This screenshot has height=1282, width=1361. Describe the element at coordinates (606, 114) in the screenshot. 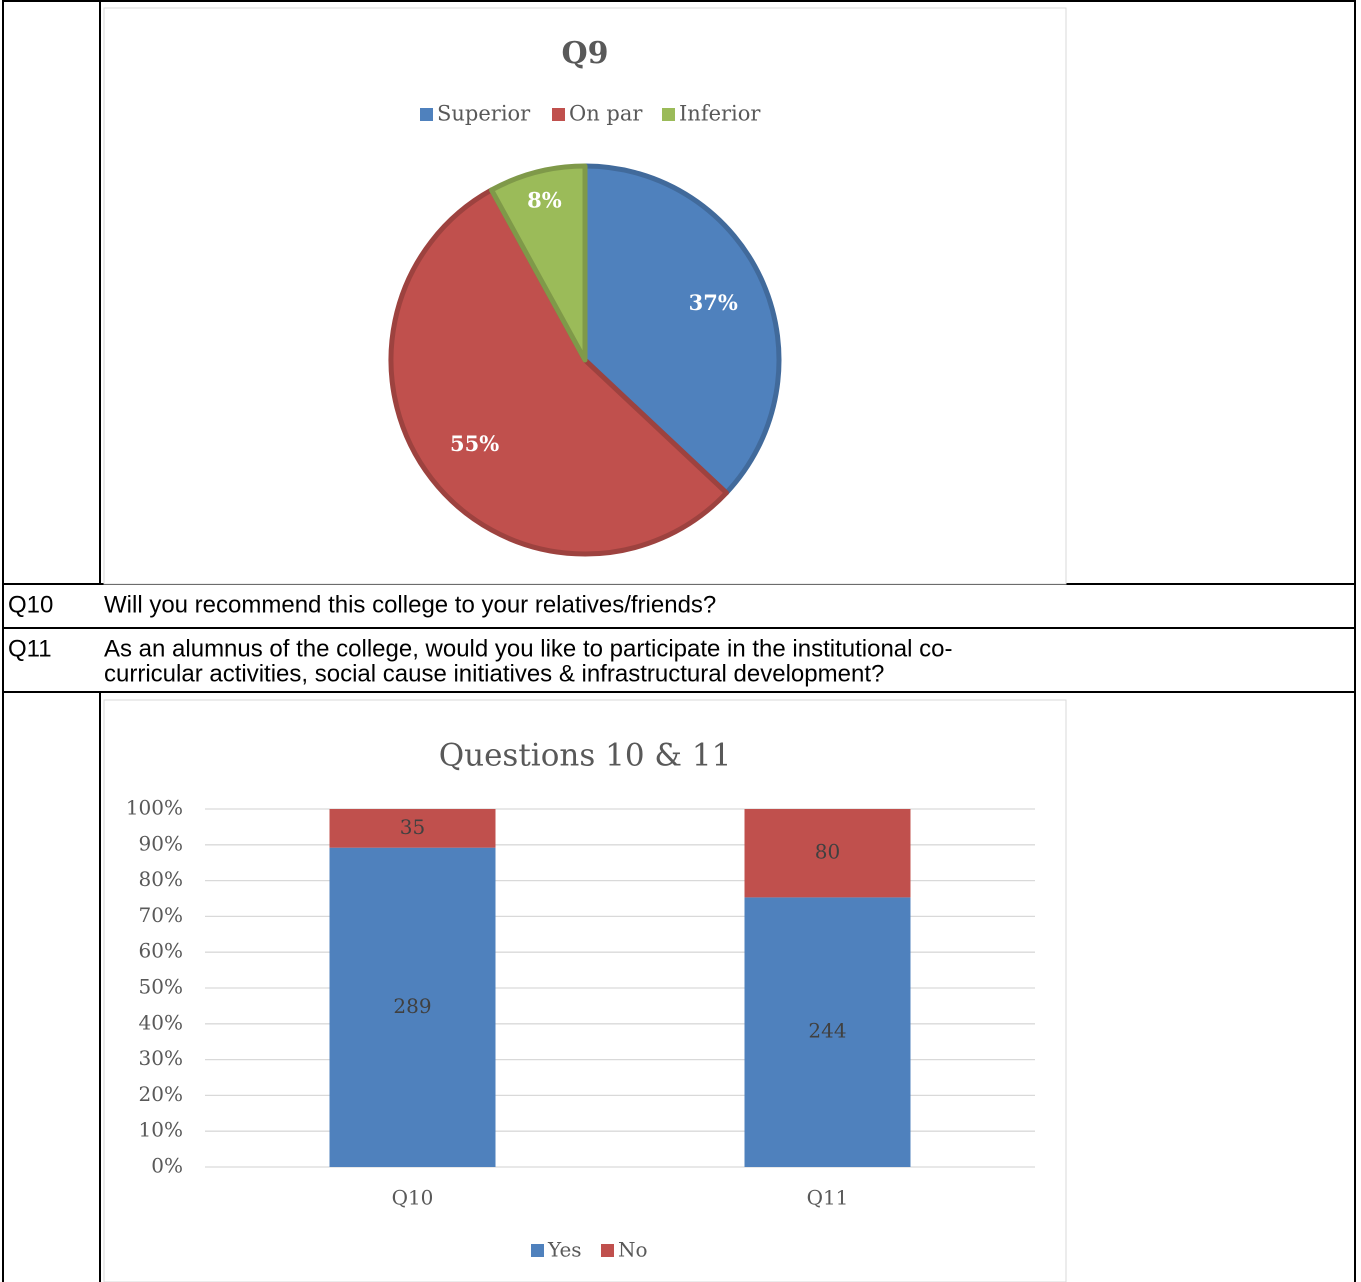

I see `legend-label: On par` at that location.